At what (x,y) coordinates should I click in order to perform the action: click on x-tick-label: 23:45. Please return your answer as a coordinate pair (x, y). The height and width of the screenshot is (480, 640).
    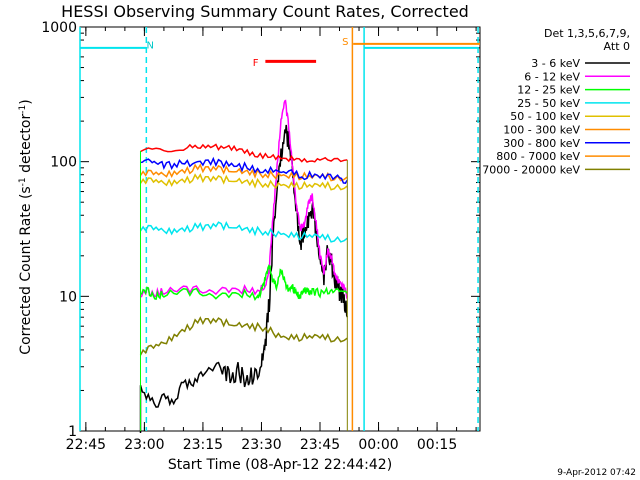
    Looking at the image, I should click on (320, 445).